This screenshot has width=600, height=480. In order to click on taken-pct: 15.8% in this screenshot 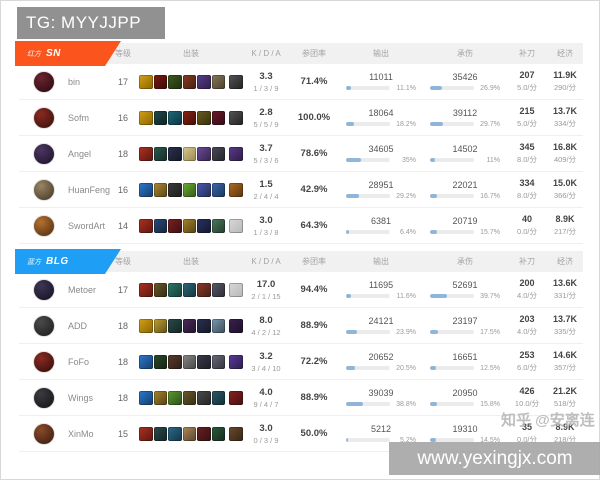, I will do `click(490, 404)`.